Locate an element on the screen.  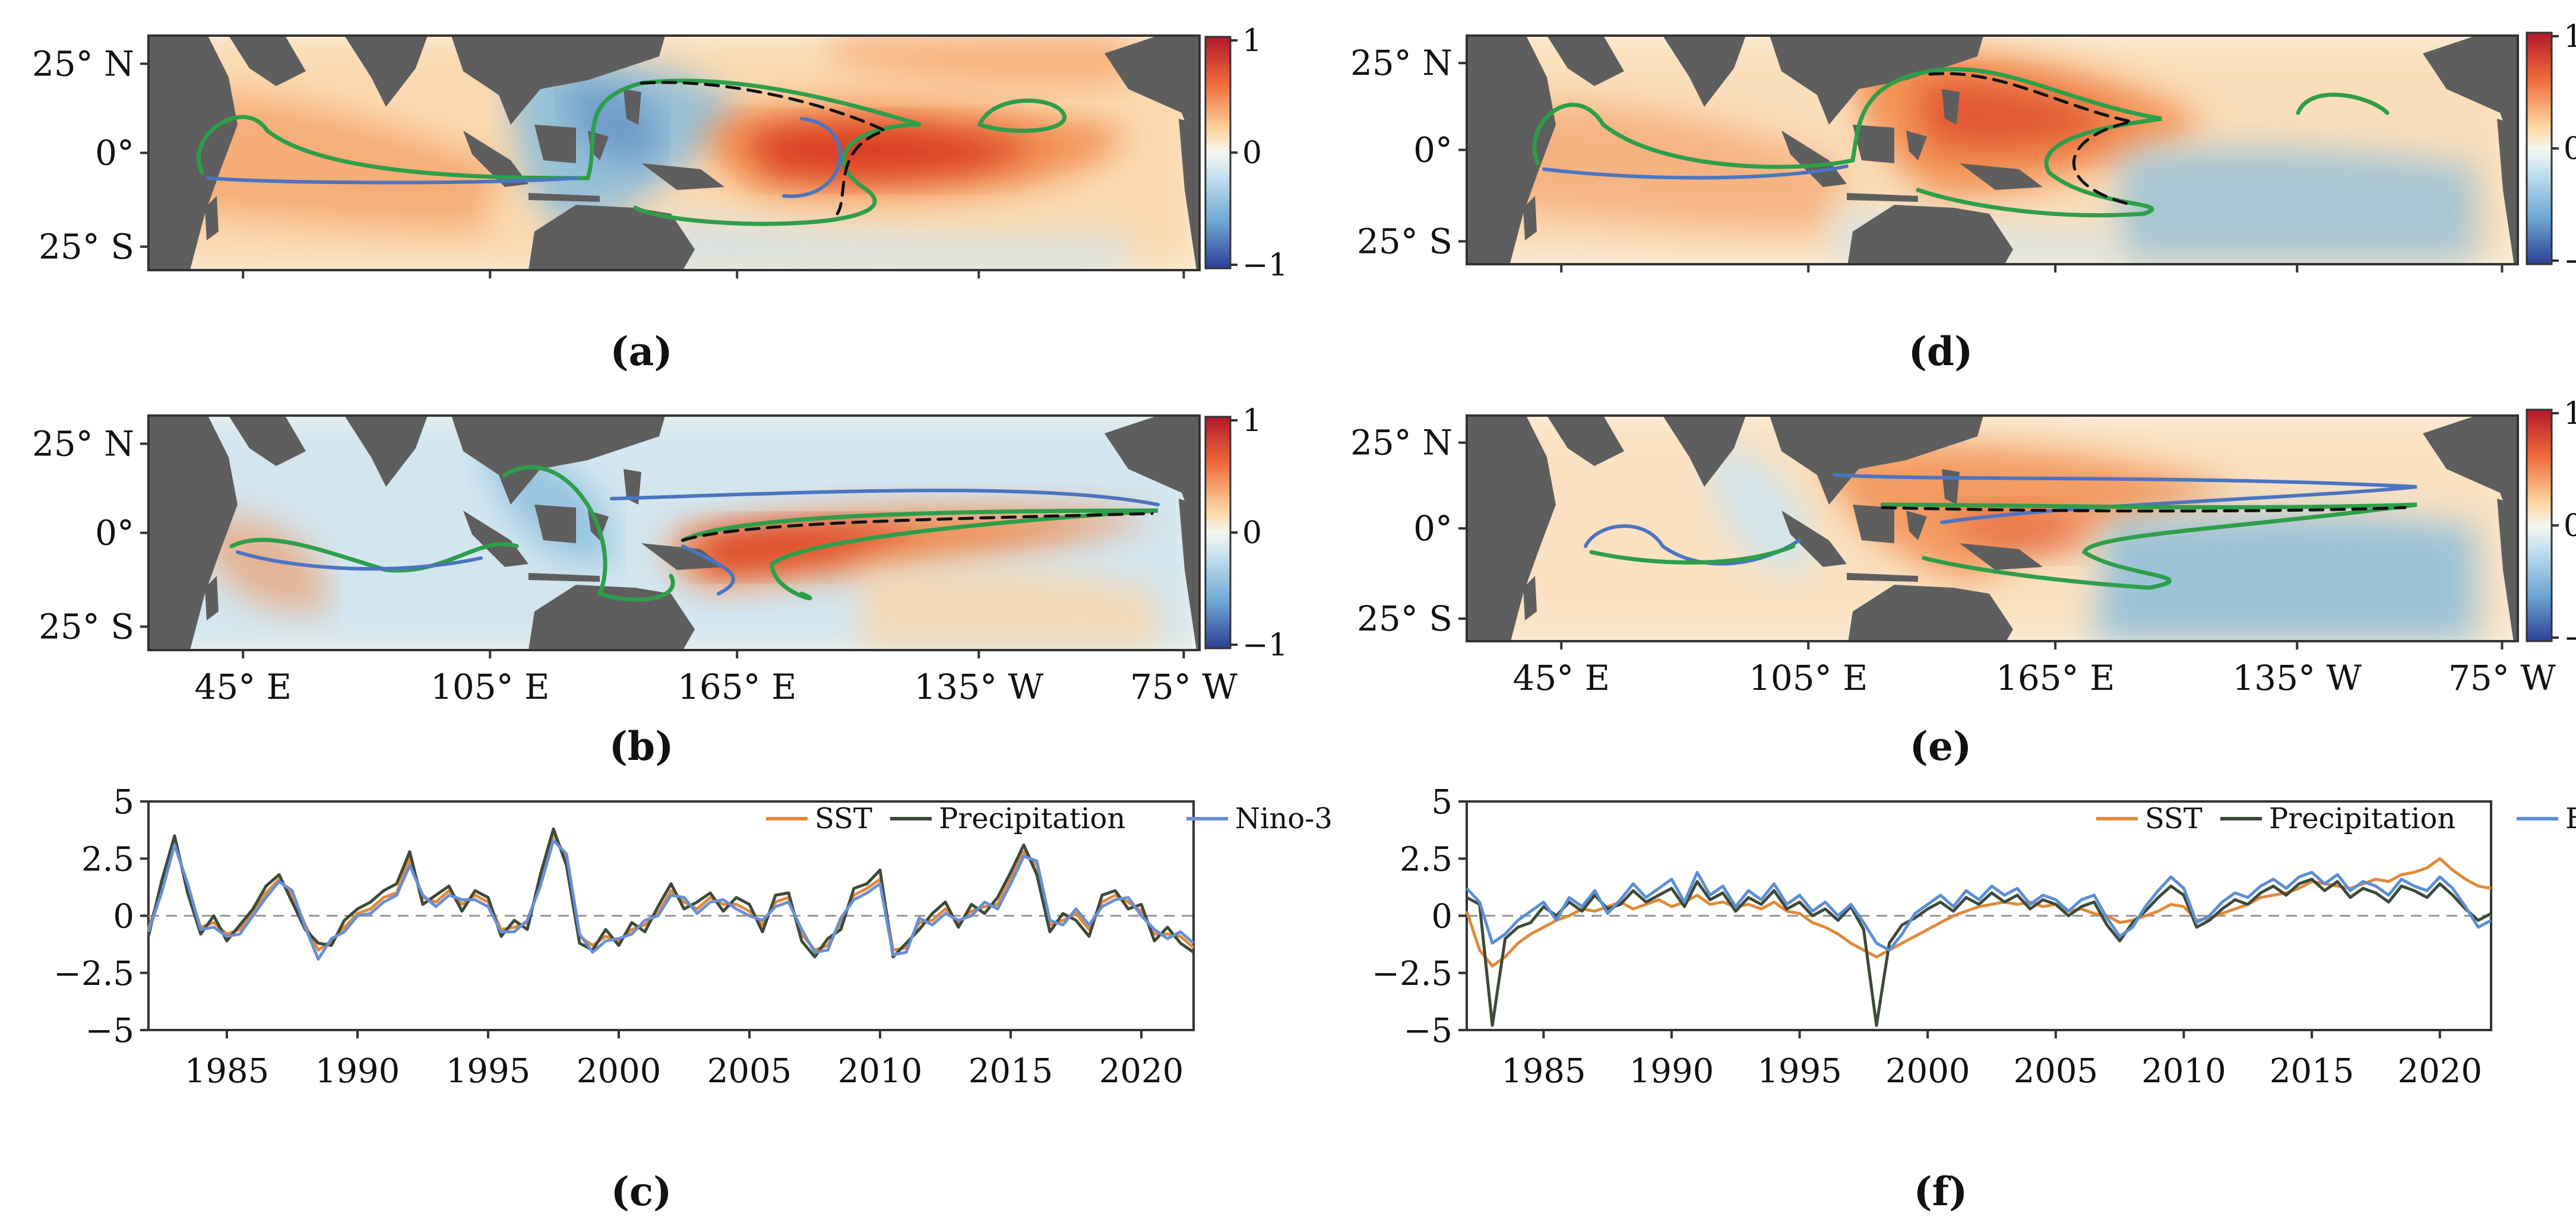
series-line-emi is located at coordinates (1979, 911).